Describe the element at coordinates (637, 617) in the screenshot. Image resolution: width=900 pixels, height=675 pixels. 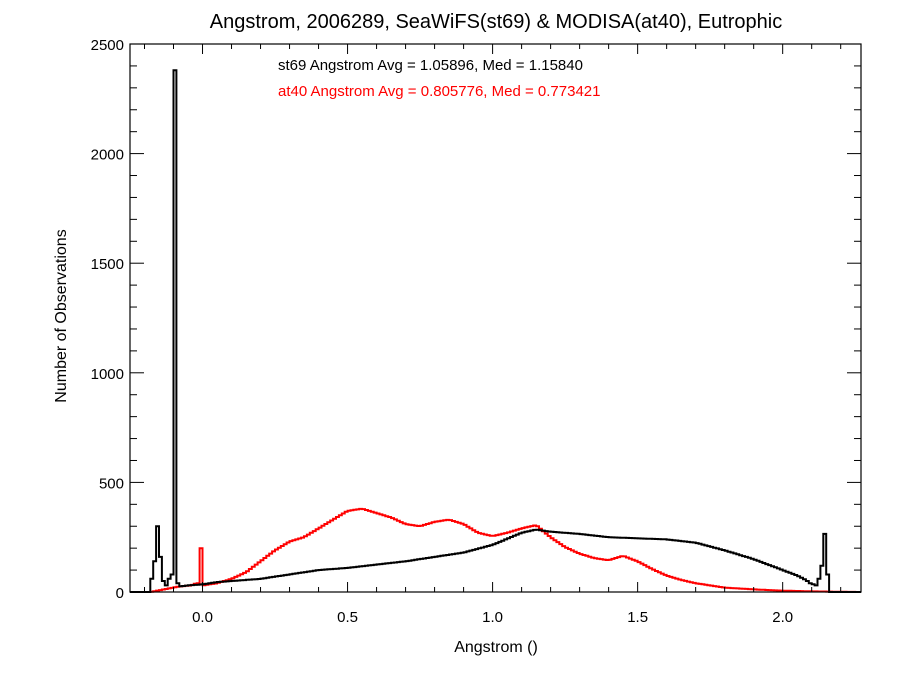
I see `x-tick-label: 1.5` at that location.